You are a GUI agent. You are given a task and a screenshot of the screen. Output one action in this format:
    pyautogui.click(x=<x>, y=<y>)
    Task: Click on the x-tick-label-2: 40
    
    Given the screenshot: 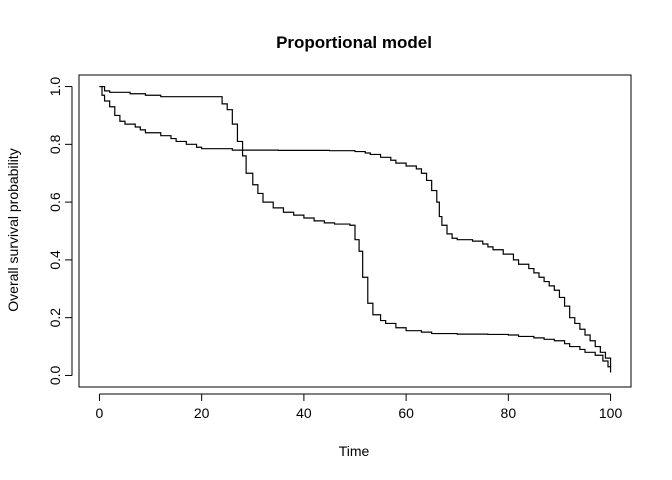 What is the action you would take?
    pyautogui.click(x=304, y=413)
    